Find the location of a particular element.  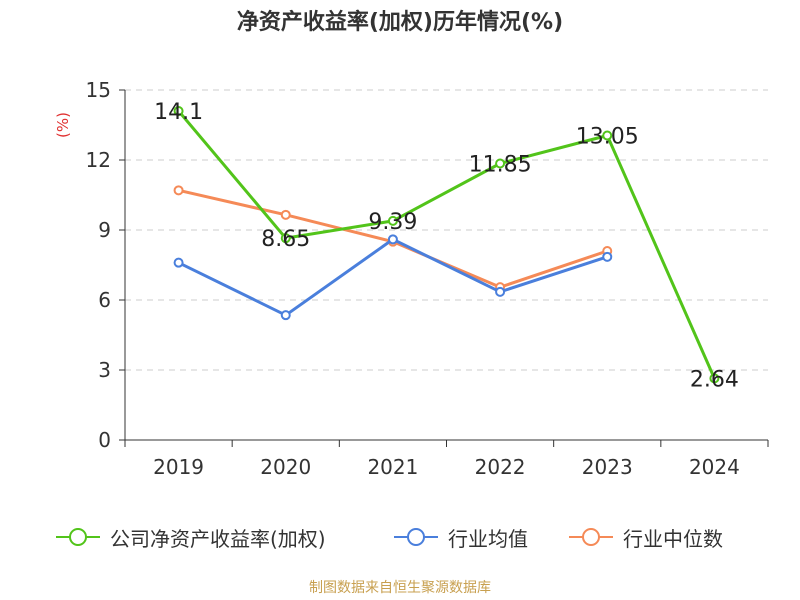

data-label: 9.39 is located at coordinates (392, 222).